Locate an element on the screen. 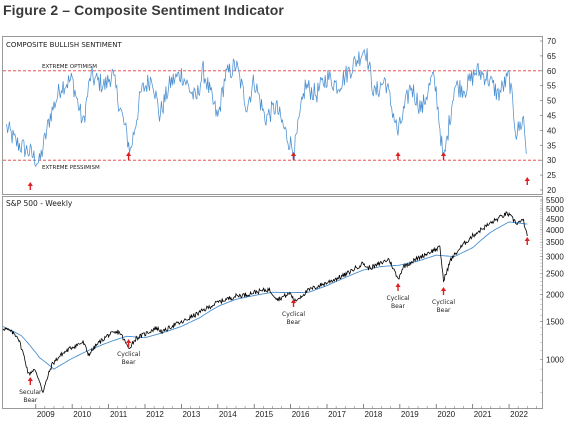  sp500-y-tick-label: 1000 is located at coordinates (555, 359).